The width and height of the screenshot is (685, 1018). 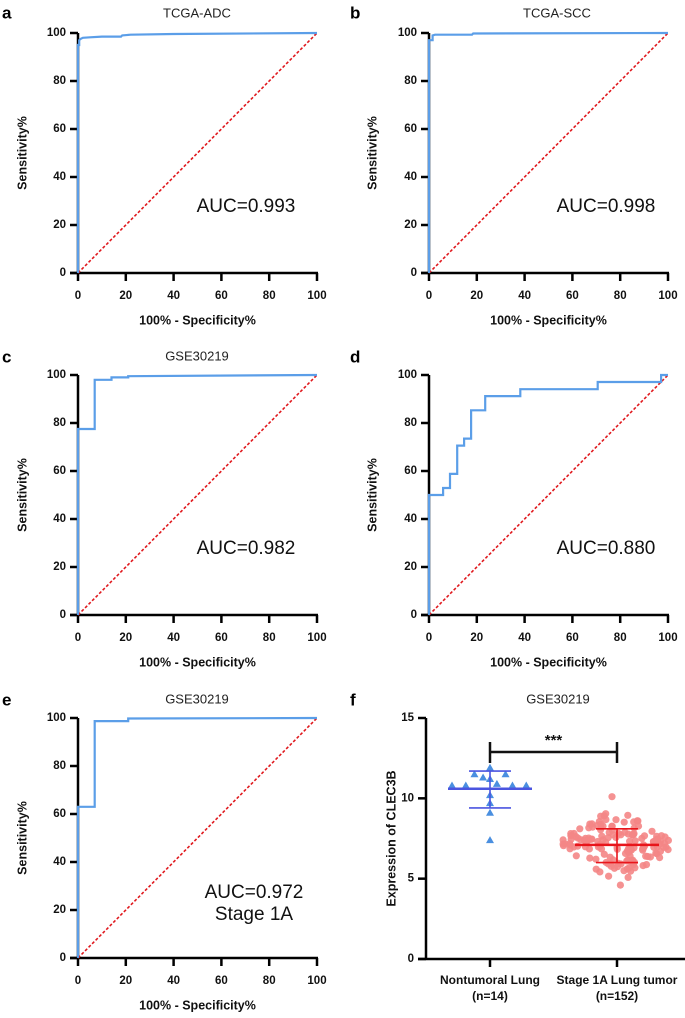 I want to click on y-tick-label: 80, so click(x=410, y=81).